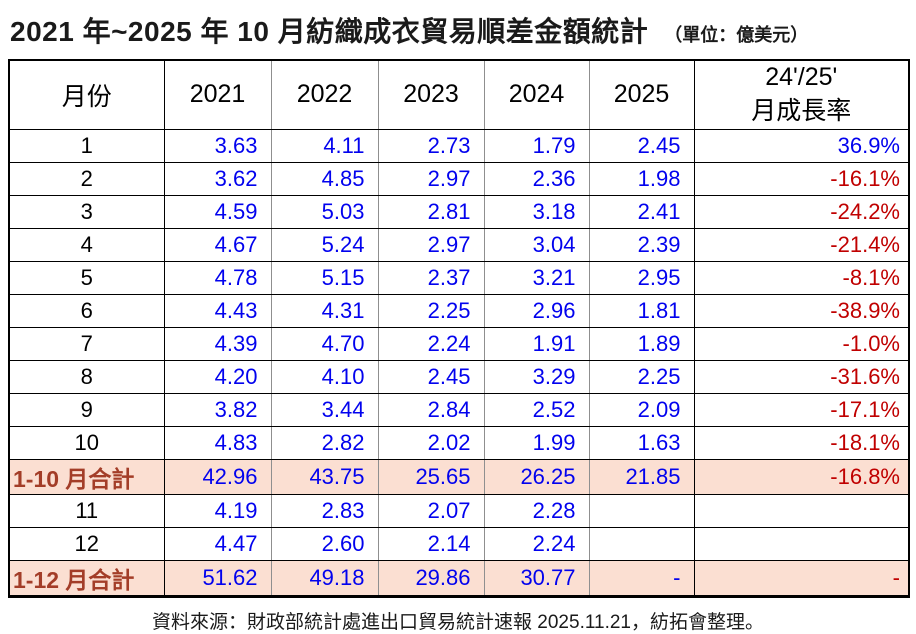 Image resolution: width=916 pixels, height=634 pixels. Describe the element at coordinates (430, 278) in the screenshot. I see `value-cell-2023: 2.37` at that location.